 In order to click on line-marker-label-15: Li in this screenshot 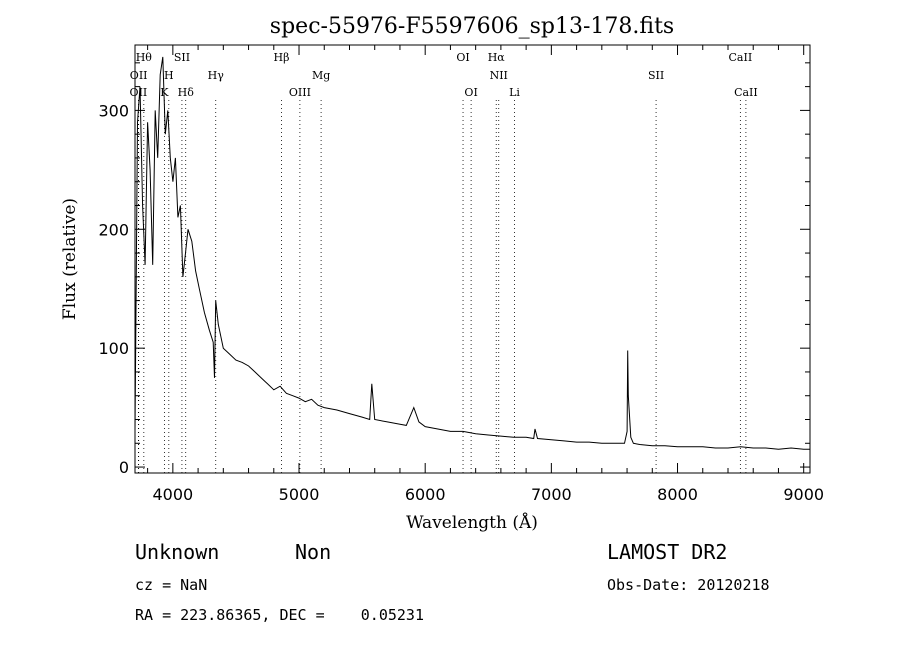, I will do `click(514, 92)`.